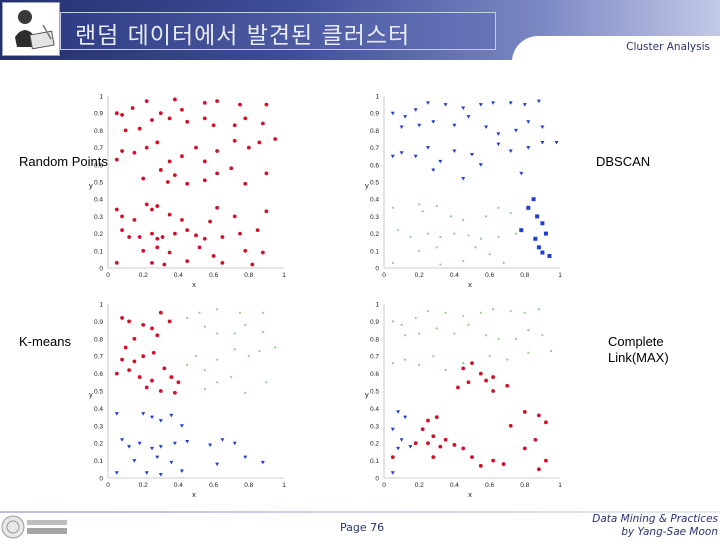 The image size is (720, 545). Describe the element at coordinates (108, 275) in the screenshot. I see `x-tick-label: 0` at that location.